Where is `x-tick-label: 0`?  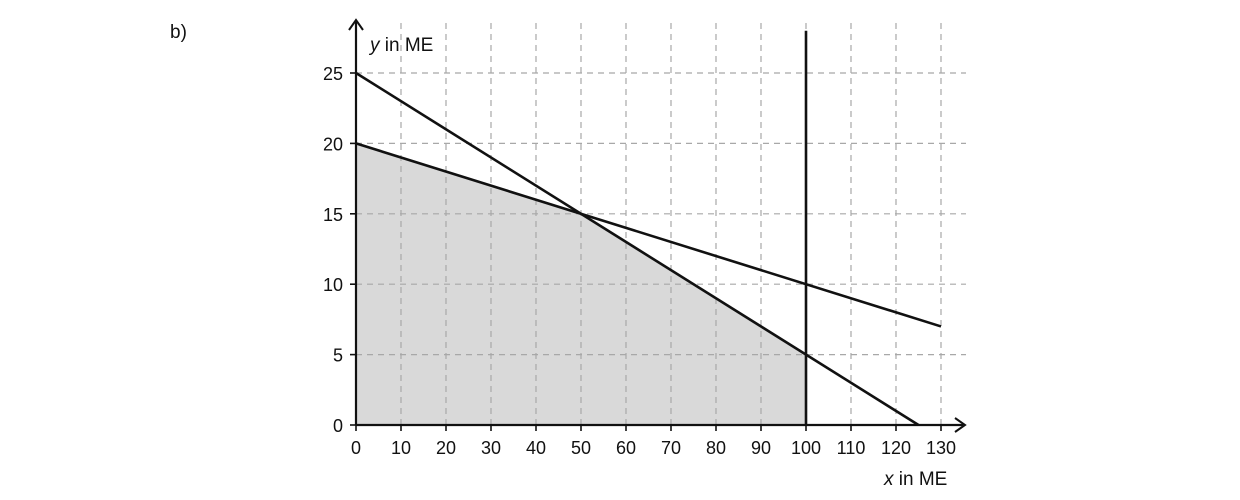
x-tick-label: 0 is located at coordinates (356, 448).